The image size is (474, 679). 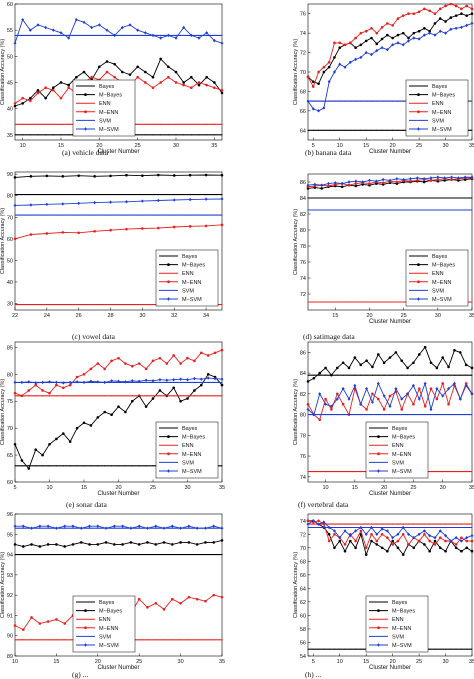 I want to click on legend-label: SVM, so click(x=398, y=637).